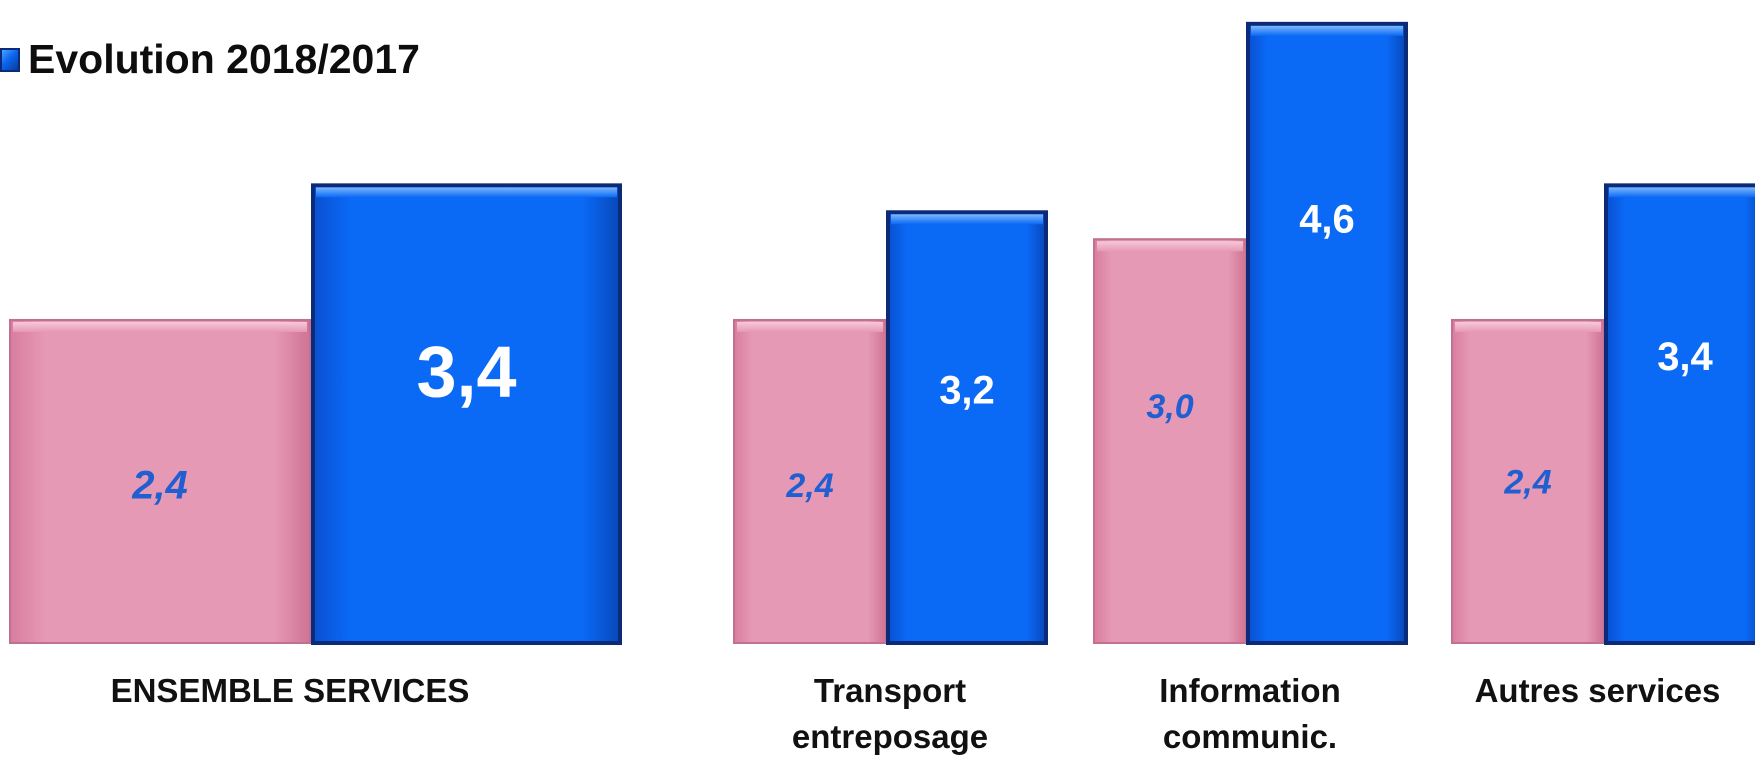  I want to click on category-label-ensemble: ENSEMBLE SERVICES, so click(290, 690).